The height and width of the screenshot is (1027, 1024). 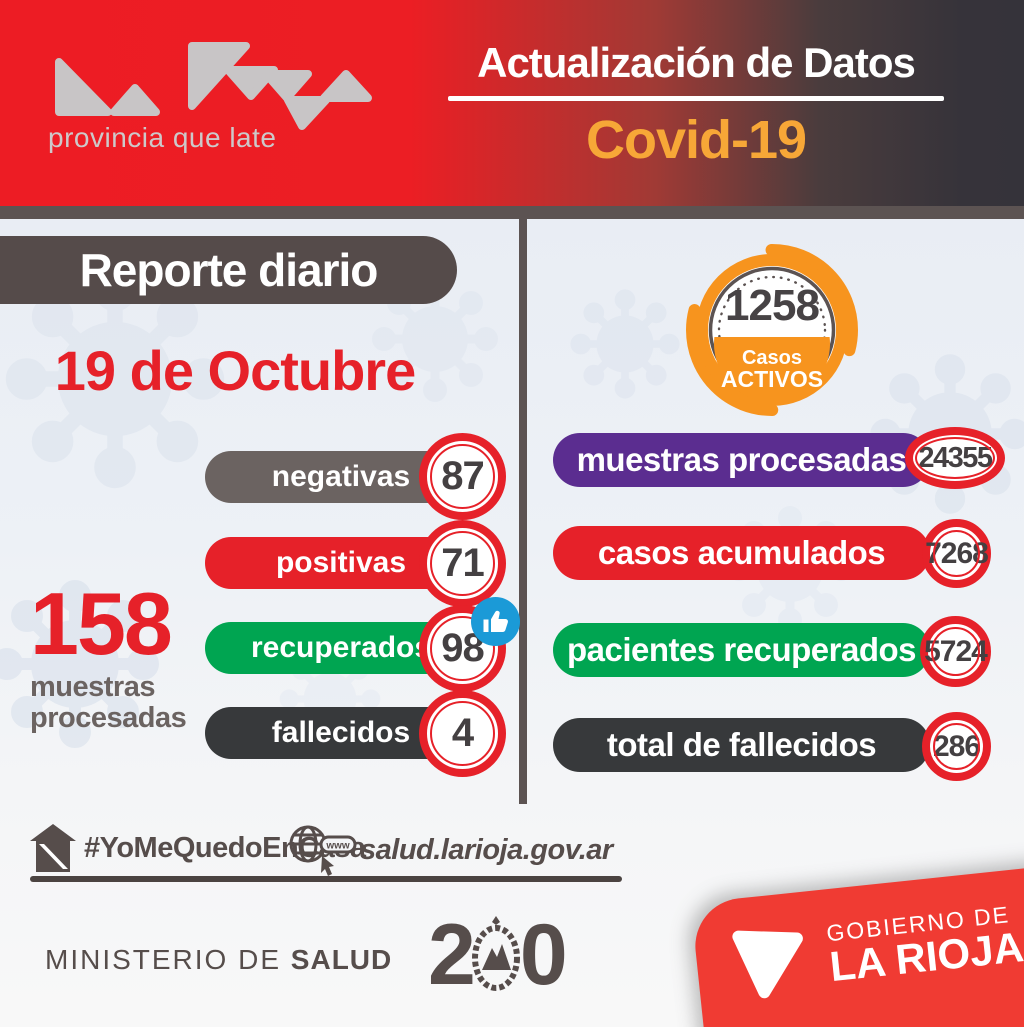 What do you see at coordinates (341, 562) in the screenshot?
I see `stat-label: positivas` at bounding box center [341, 562].